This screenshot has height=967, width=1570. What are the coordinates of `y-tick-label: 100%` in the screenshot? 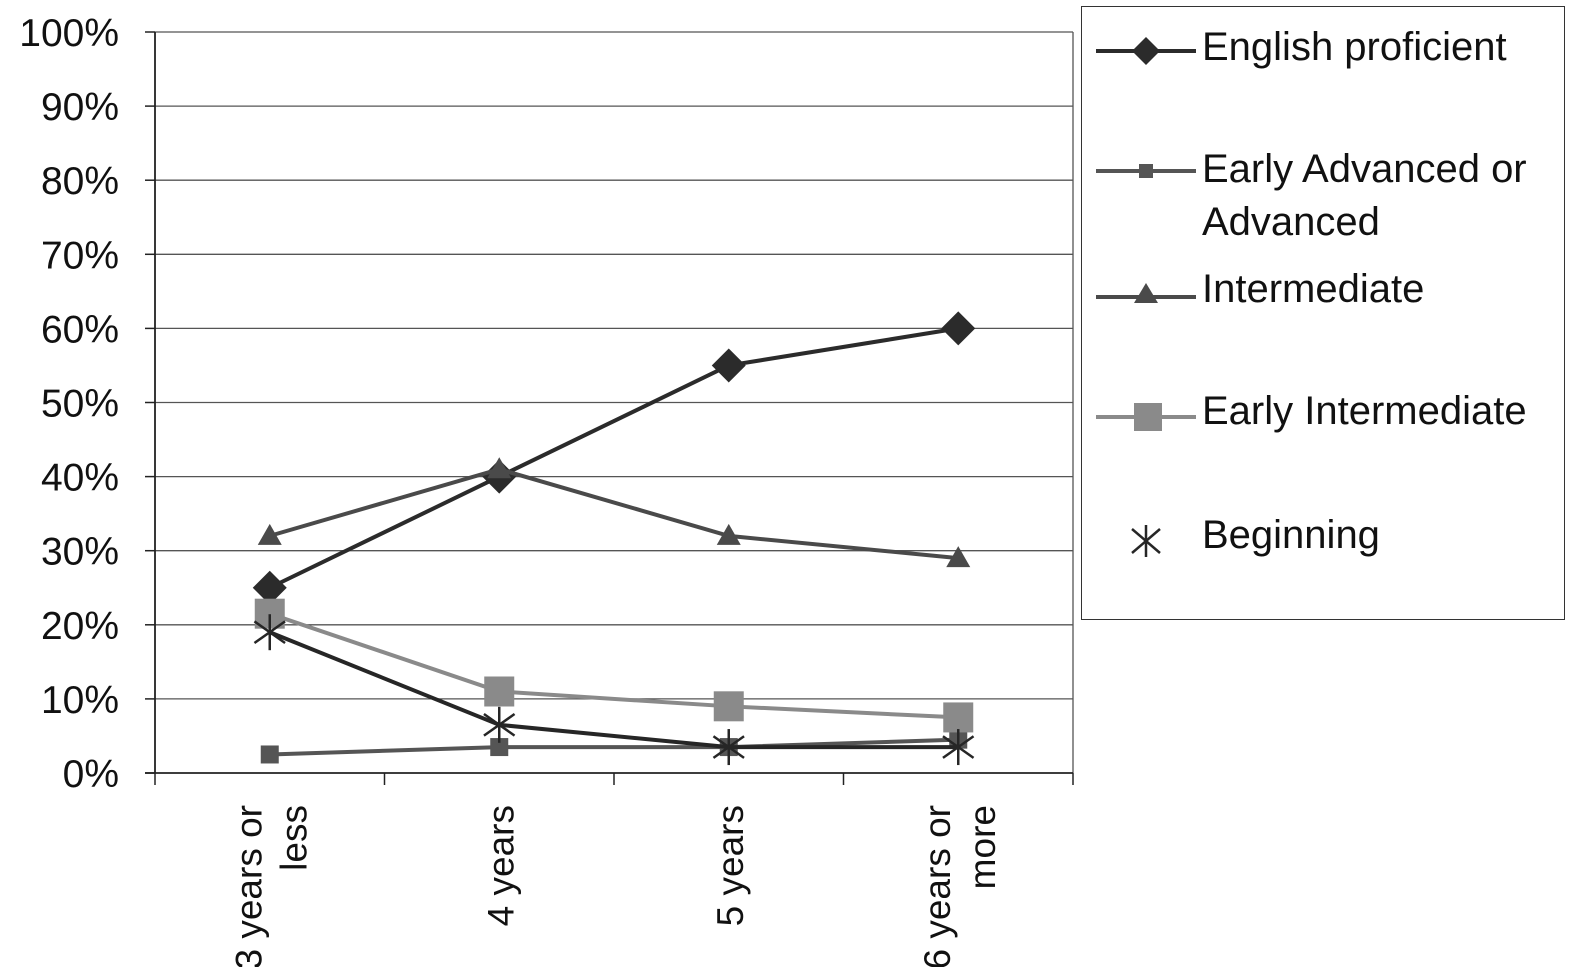 It's located at (69, 33).